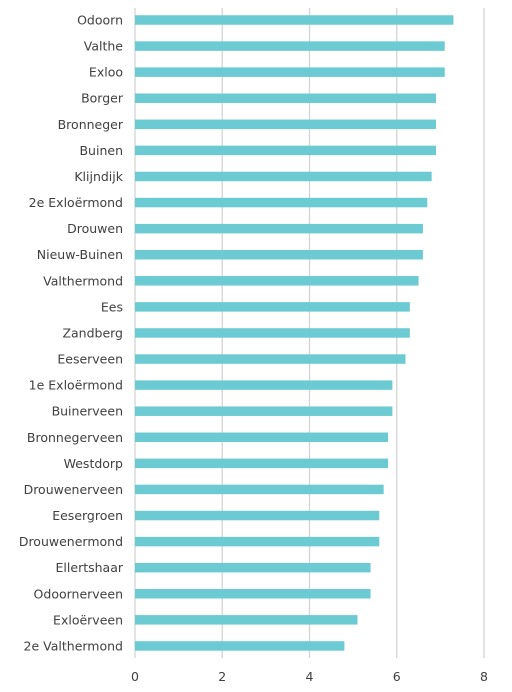 The width and height of the screenshot is (512, 692). I want to click on category-label: Nieuw-Buinen, so click(80, 254).